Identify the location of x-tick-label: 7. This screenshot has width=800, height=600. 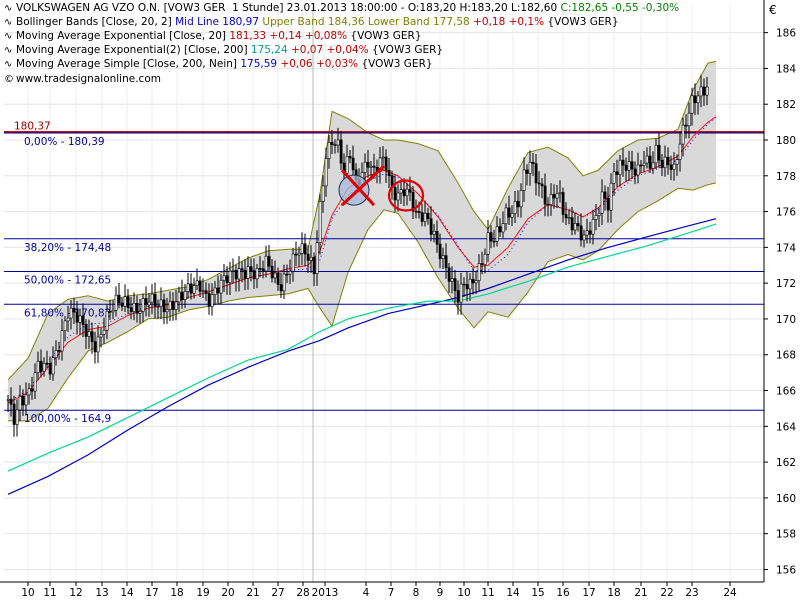
(391, 593).